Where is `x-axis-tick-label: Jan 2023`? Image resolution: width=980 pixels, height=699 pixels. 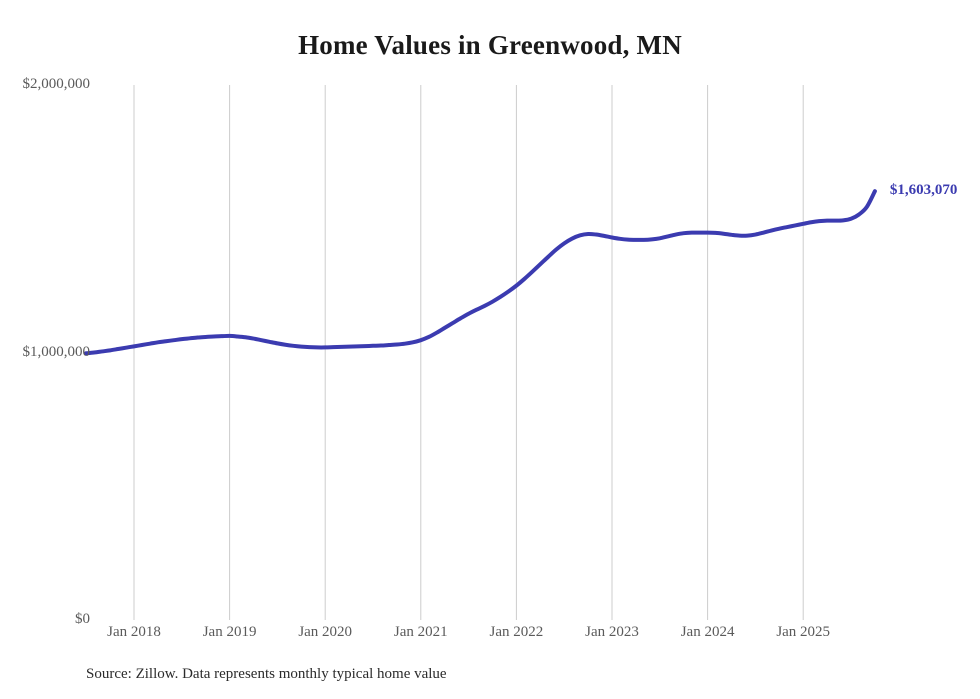 x-axis-tick-label: Jan 2023 is located at coordinates (612, 632).